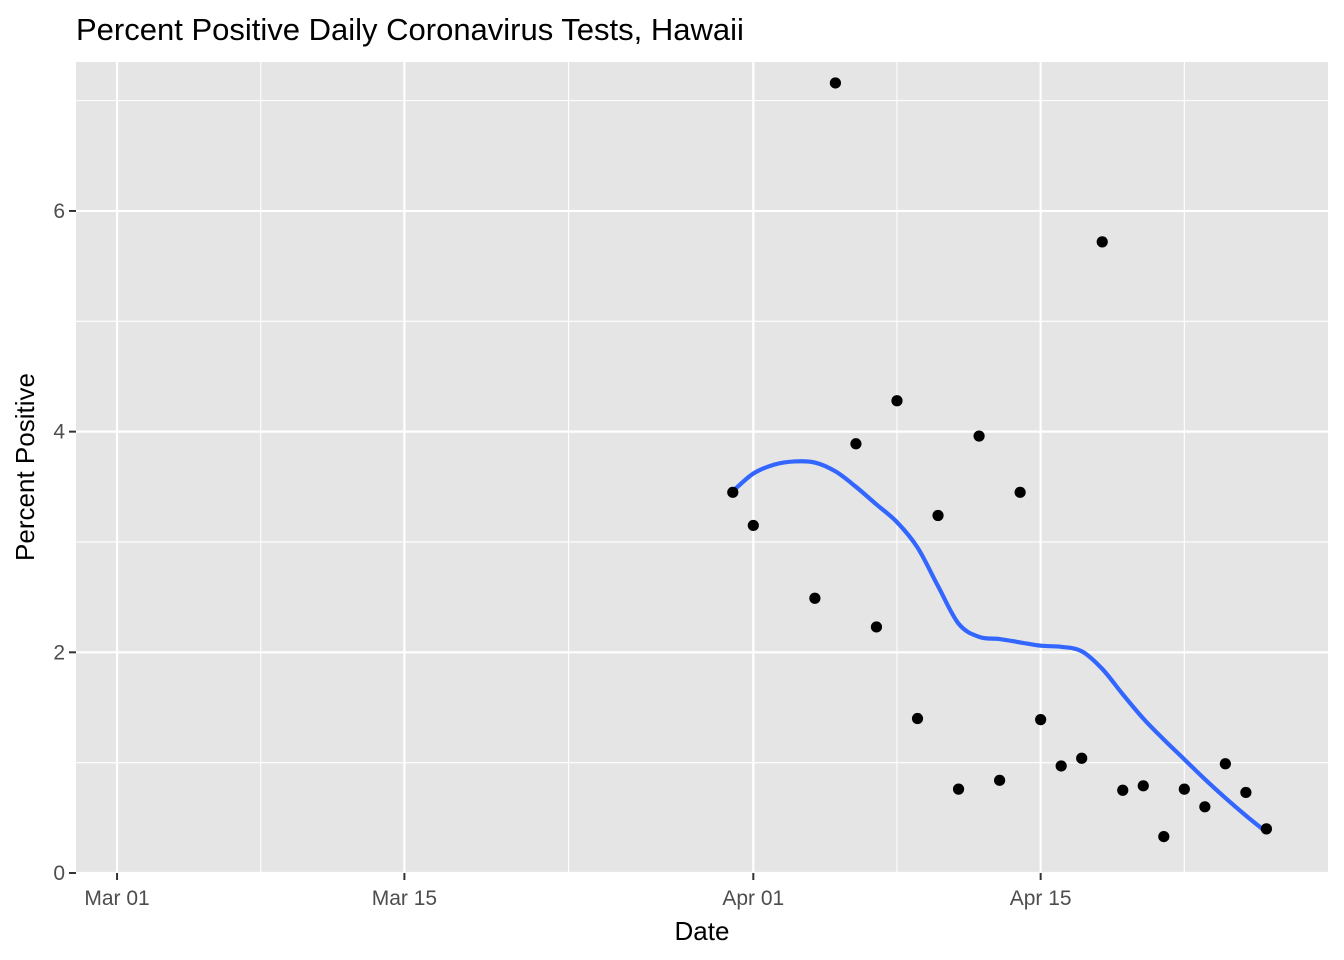 The image size is (1344, 960). I want to click on y-tick-label: 6, so click(59, 211).